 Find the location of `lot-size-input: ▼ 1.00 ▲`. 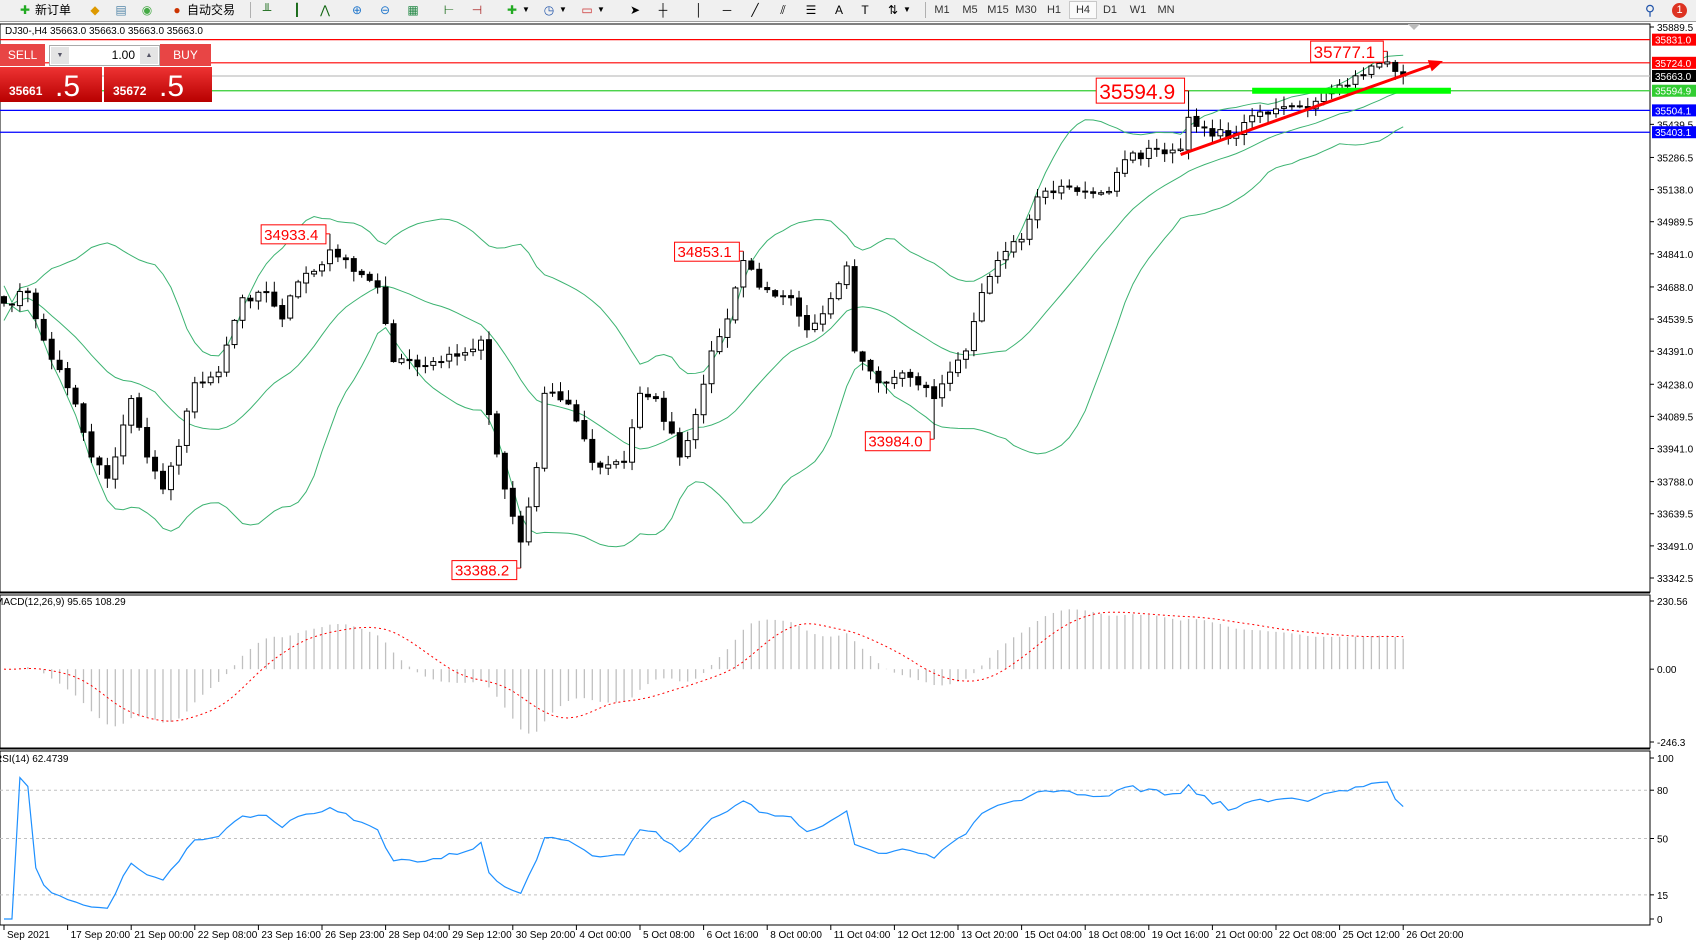

lot-size-input: ▼ 1.00 ▲ is located at coordinates (104, 55).